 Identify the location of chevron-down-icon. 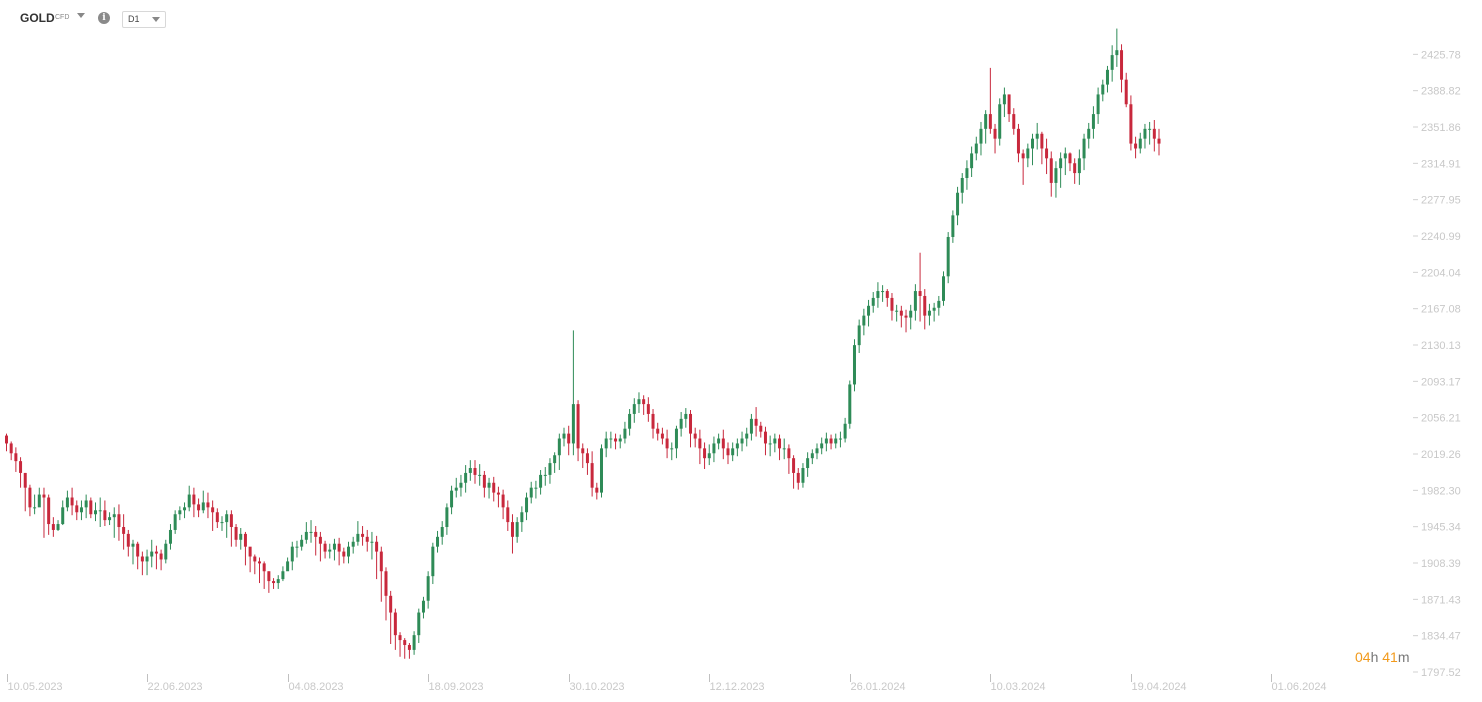
(156, 19).